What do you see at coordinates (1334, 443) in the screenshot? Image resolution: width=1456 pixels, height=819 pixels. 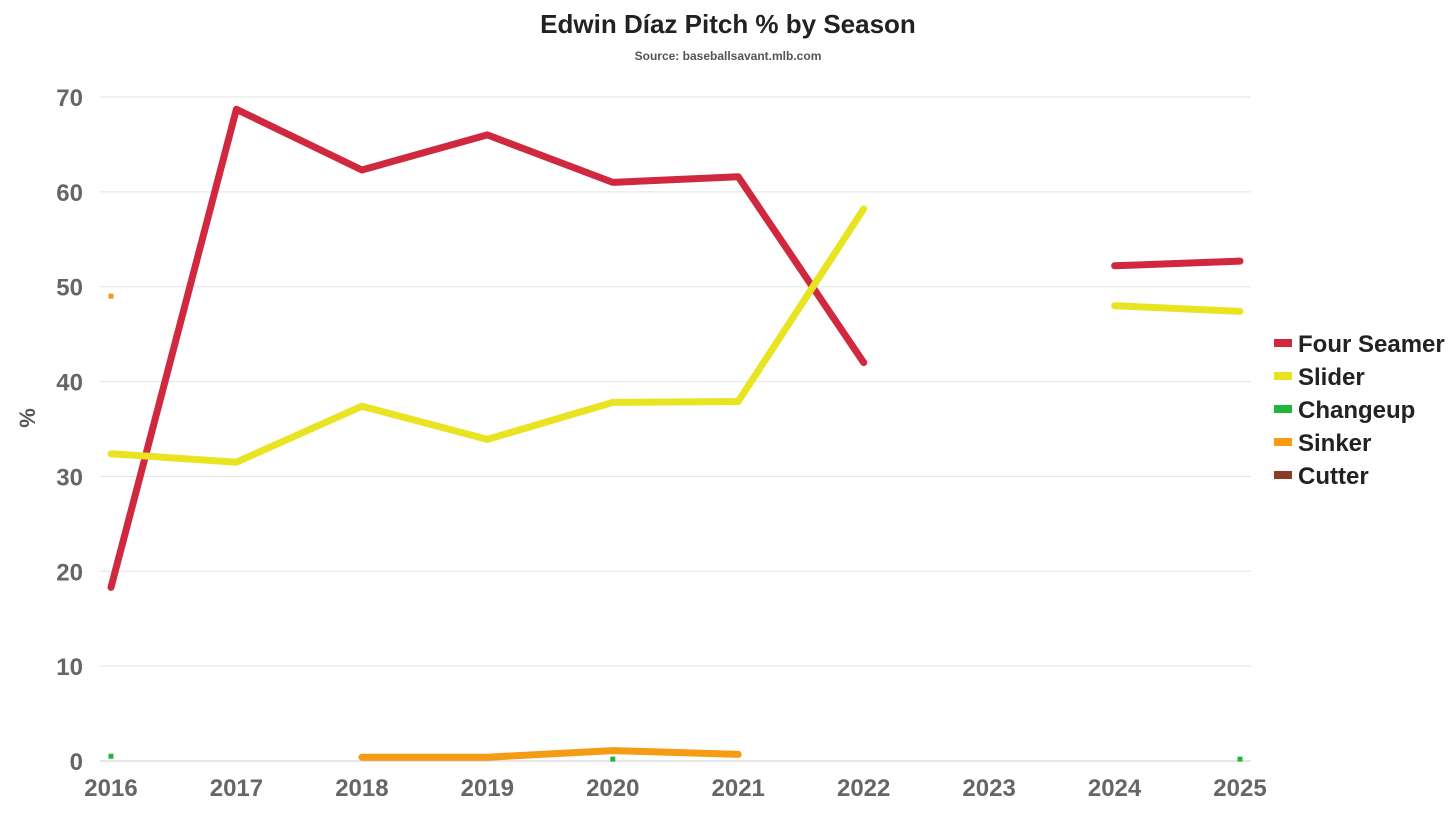 I see `legend-label: Sinker` at bounding box center [1334, 443].